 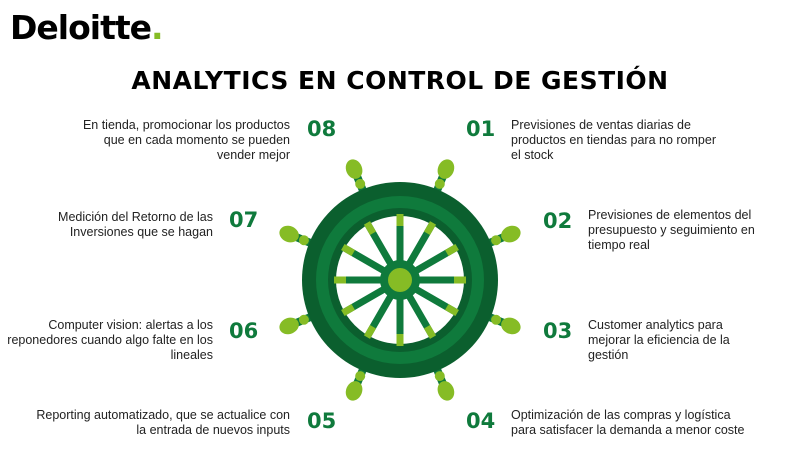 I want to click on item-08-number: 08, so click(x=322, y=129).